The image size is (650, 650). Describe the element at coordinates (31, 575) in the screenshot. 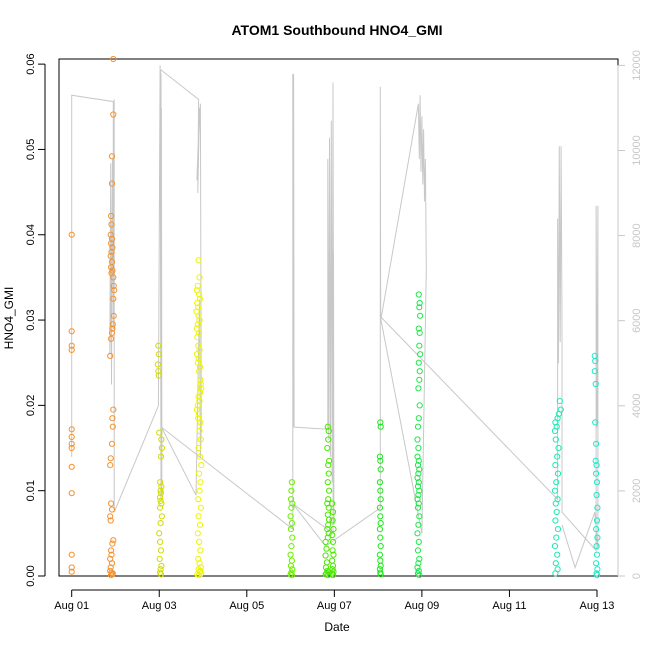

I see `y-tick-label: 0.00` at that location.